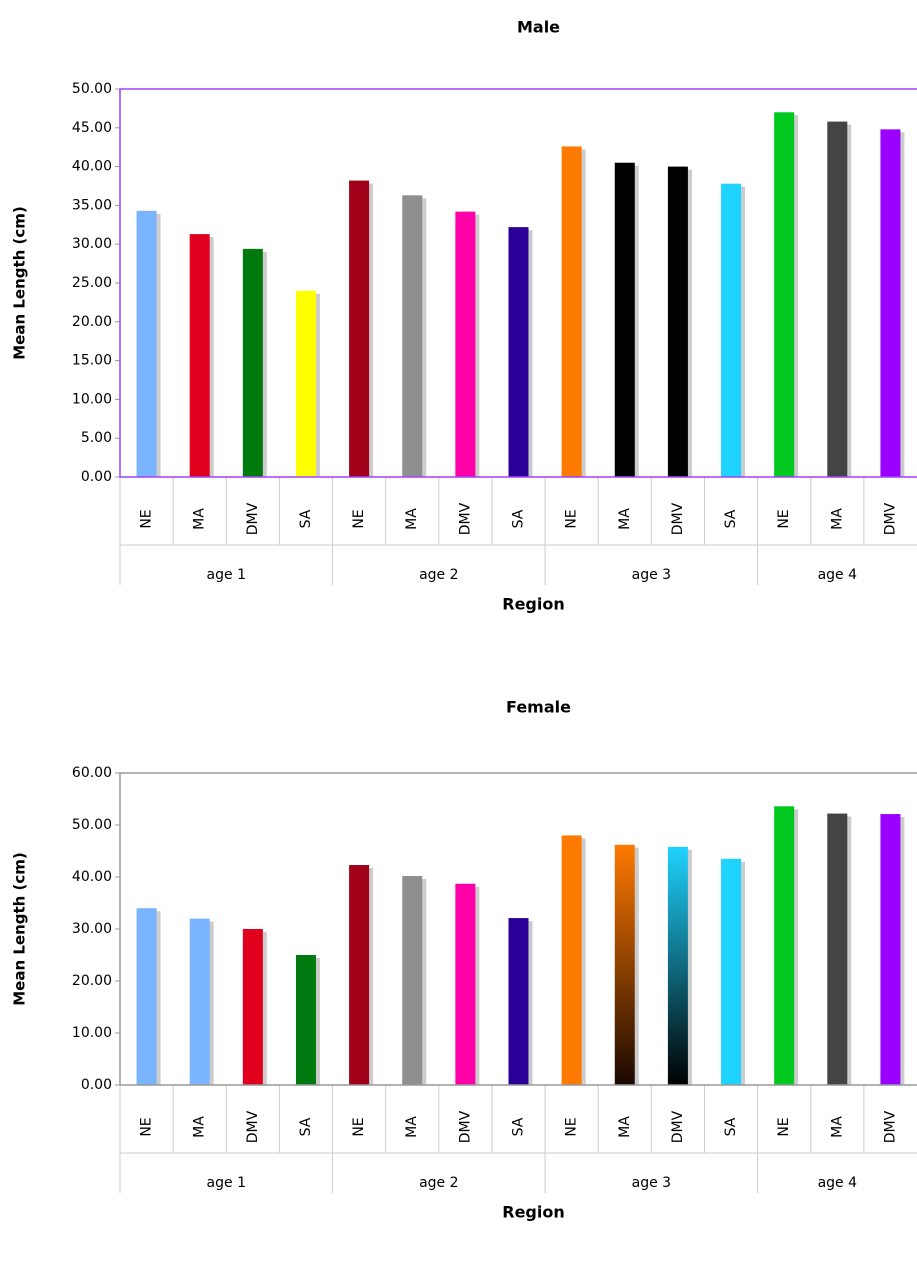  I want to click on y-tick-label: 60.00, so click(92, 773).